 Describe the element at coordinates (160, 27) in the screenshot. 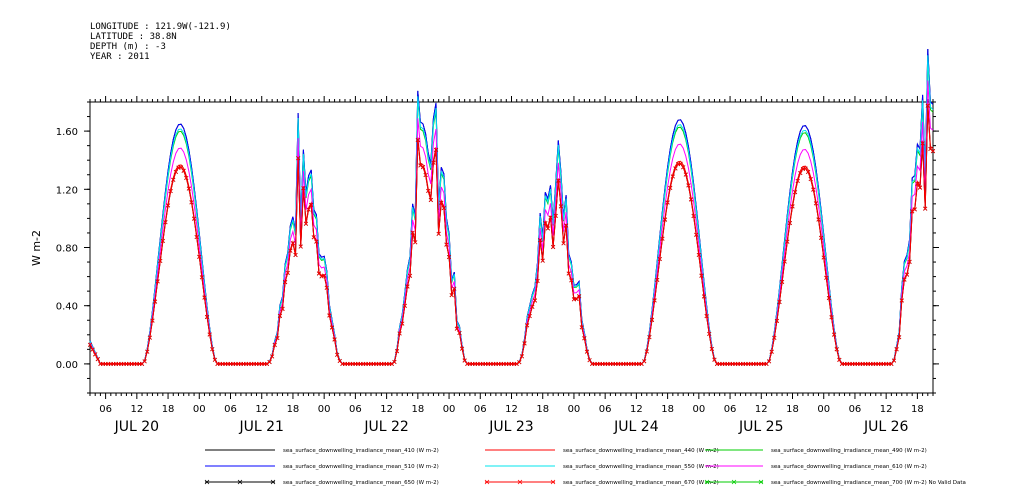

I see `longitude-label: LONGITUDE : 121.9W(-121.9)` at that location.